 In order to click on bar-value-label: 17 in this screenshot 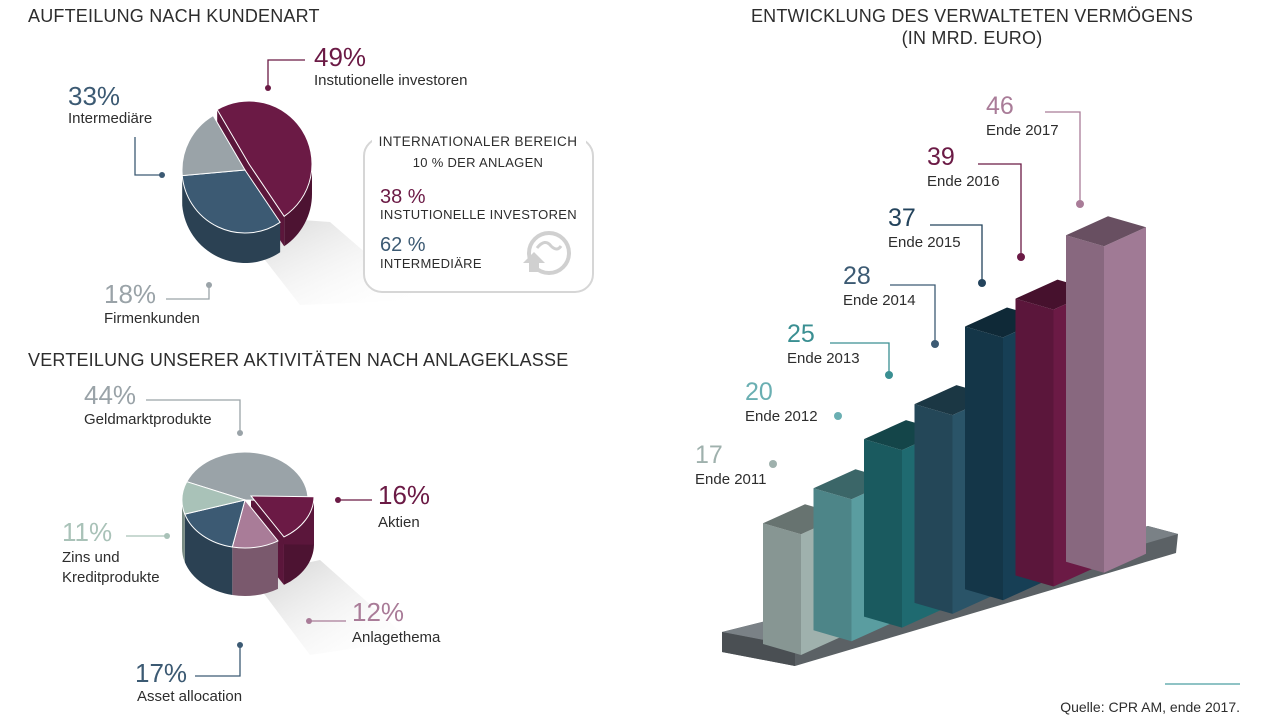, I will do `click(709, 455)`.